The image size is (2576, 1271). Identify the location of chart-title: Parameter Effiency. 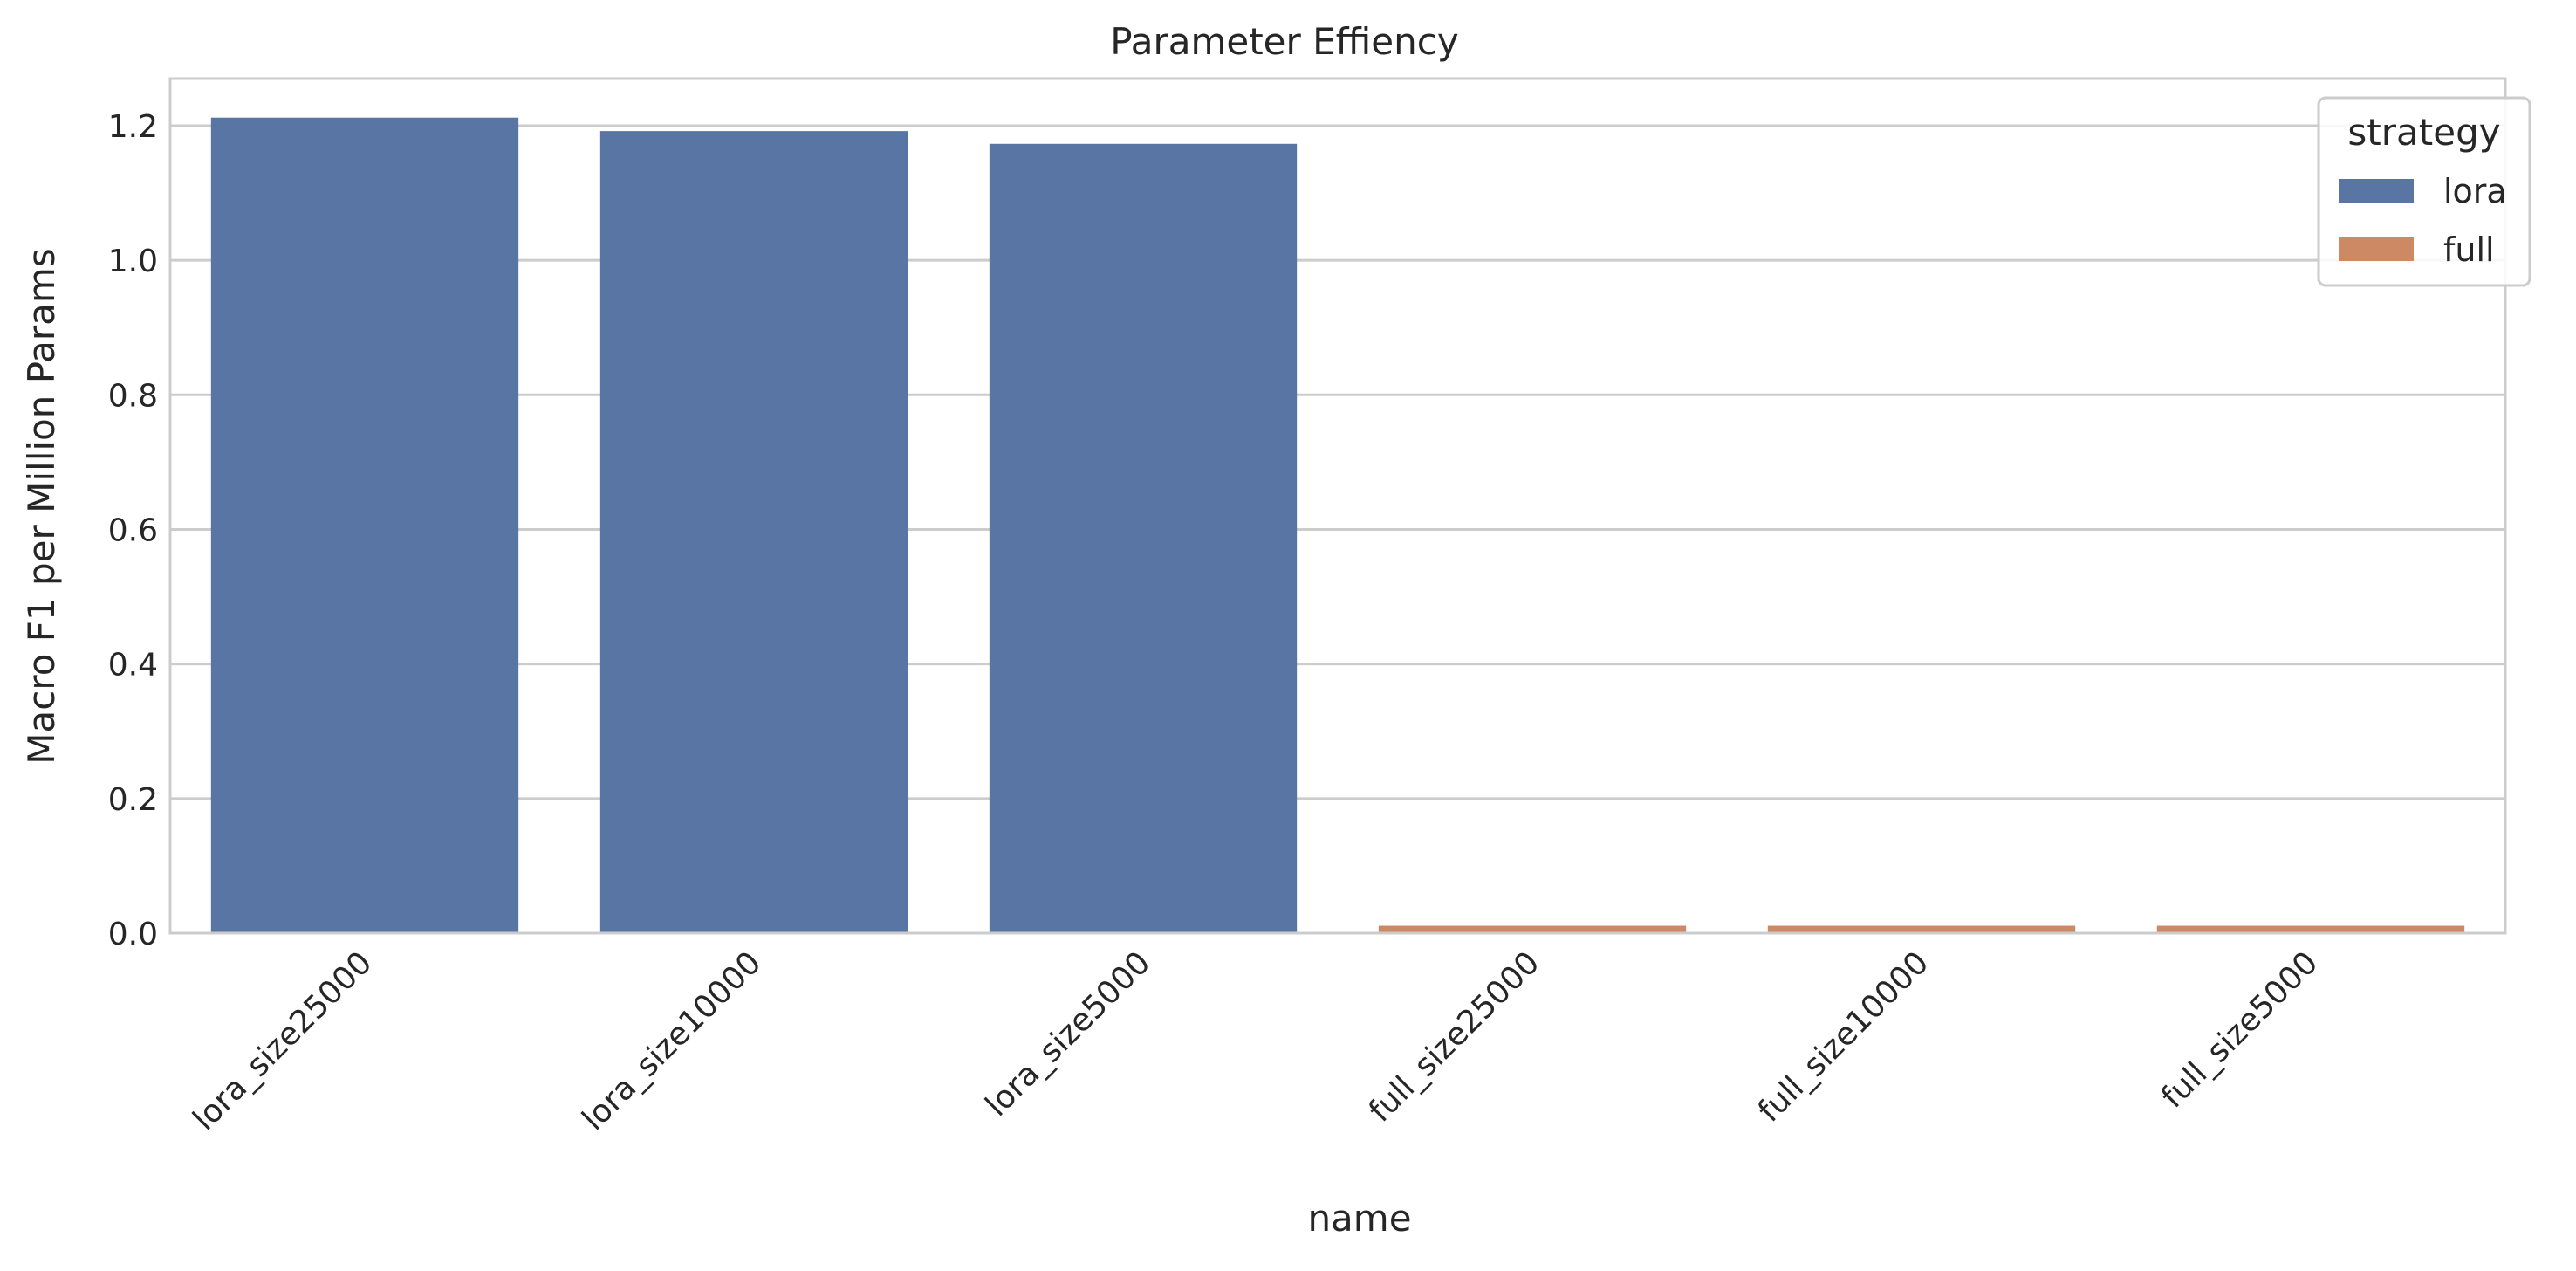
(1284, 41).